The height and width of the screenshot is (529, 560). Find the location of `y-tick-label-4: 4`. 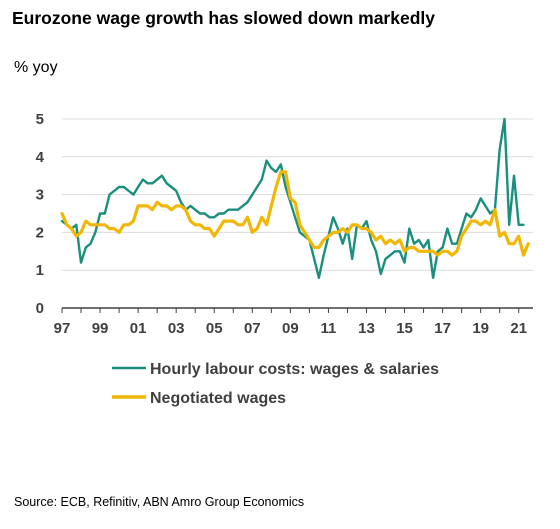

y-tick-label-4: 4 is located at coordinates (40, 157).